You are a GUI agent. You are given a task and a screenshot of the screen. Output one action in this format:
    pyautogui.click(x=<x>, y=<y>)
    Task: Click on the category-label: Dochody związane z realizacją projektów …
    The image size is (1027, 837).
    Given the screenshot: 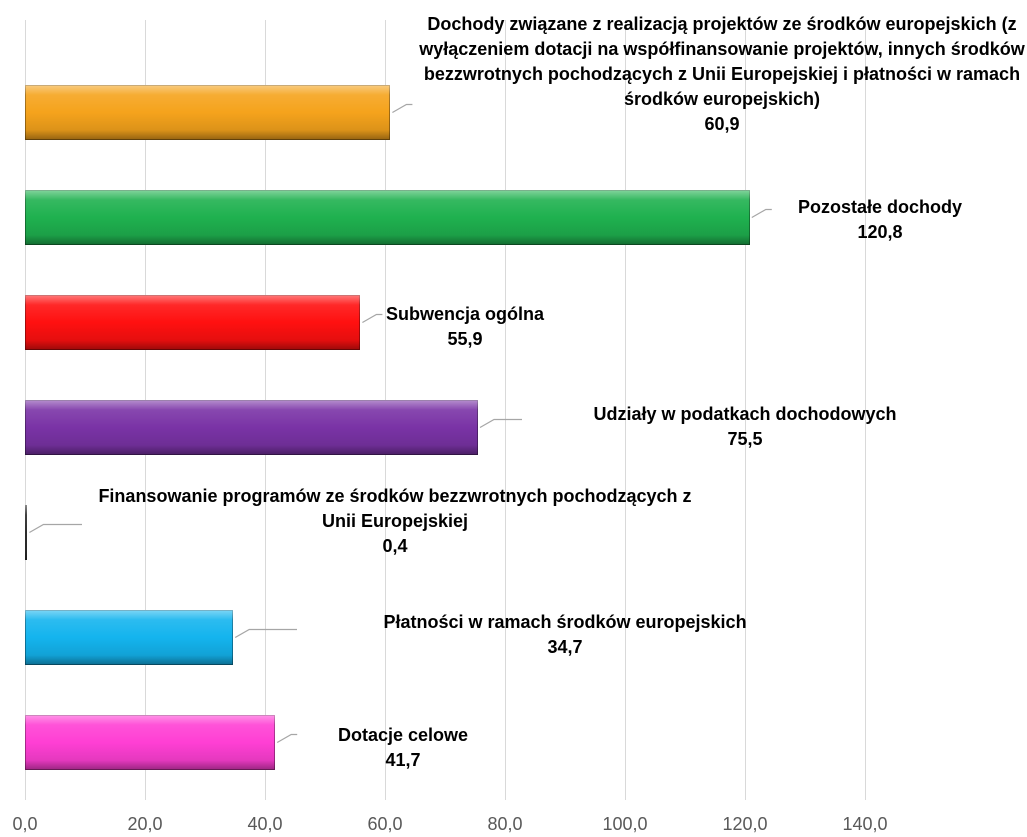 What is the action you would take?
    pyautogui.click(x=722, y=61)
    